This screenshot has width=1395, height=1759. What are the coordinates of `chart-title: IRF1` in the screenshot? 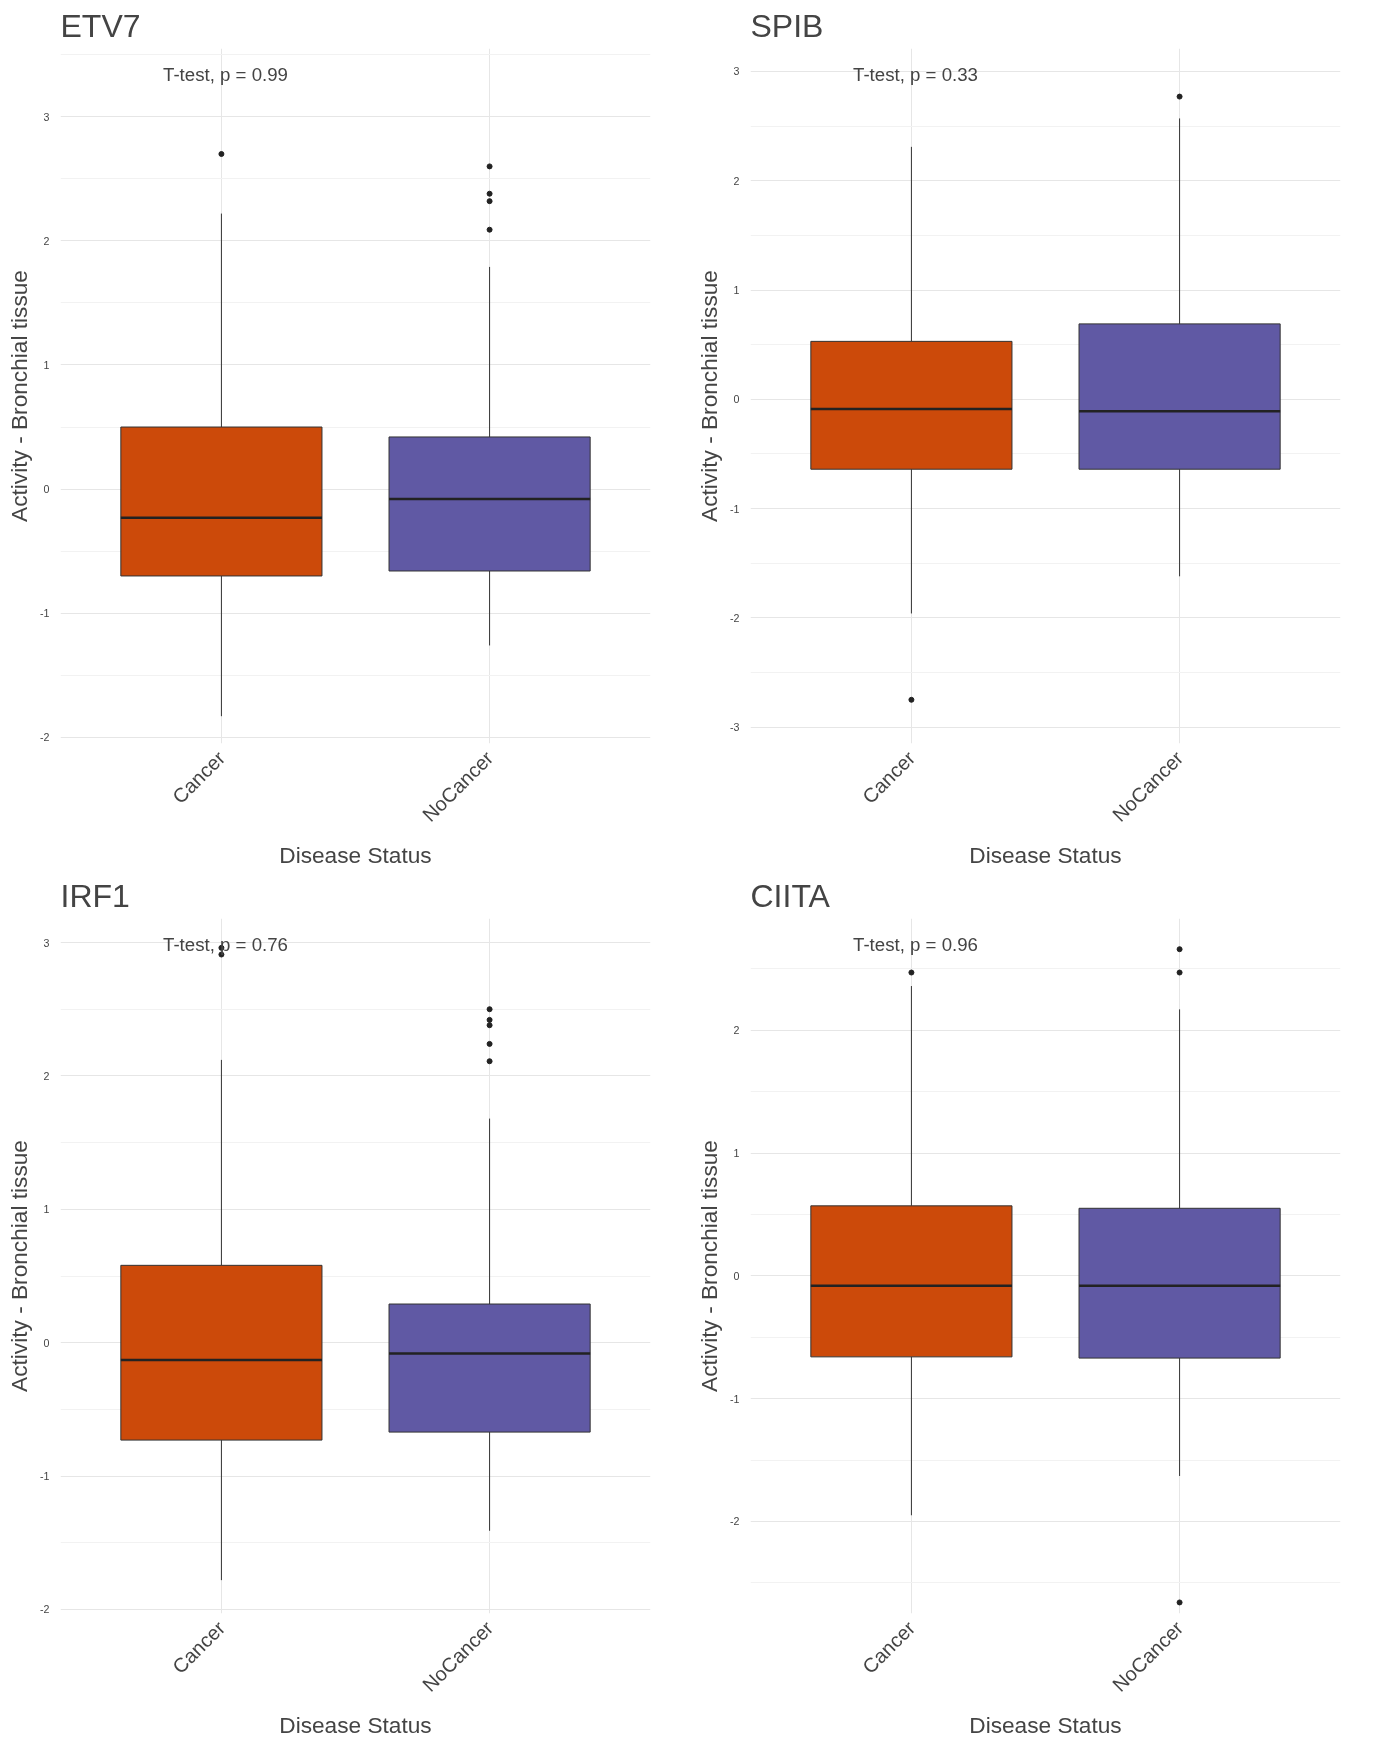 It's located at (95, 895).